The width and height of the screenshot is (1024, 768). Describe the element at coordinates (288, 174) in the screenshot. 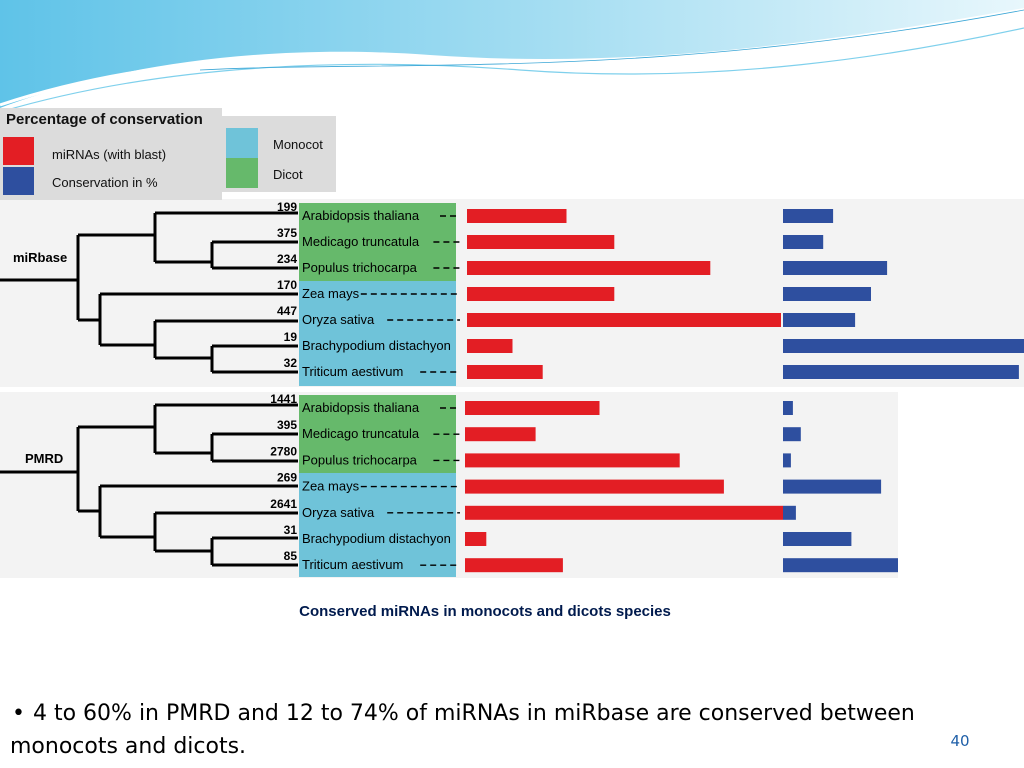

I see `legend-label-dicot: Dicot` at that location.